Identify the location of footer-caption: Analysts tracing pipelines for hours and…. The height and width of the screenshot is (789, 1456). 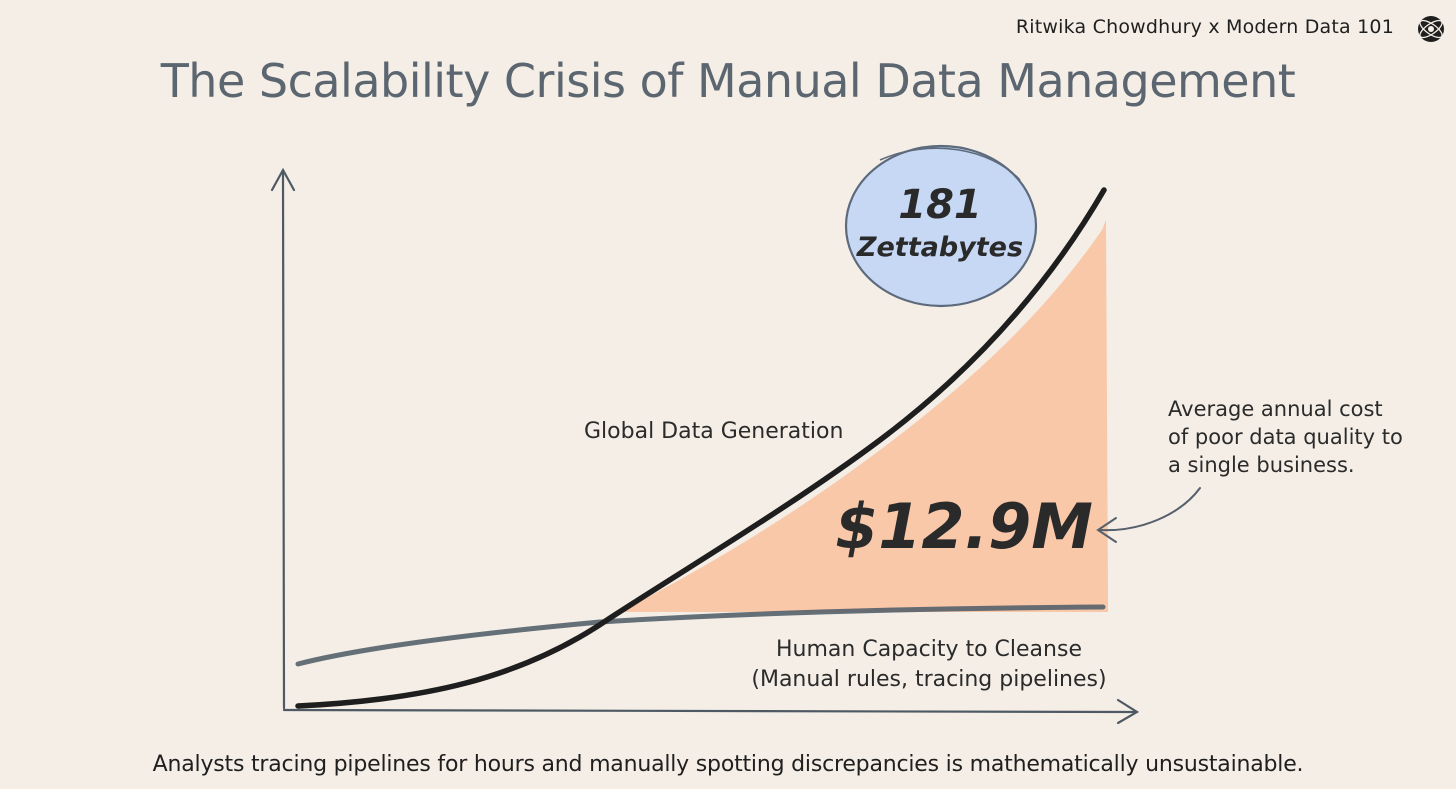
(728, 764).